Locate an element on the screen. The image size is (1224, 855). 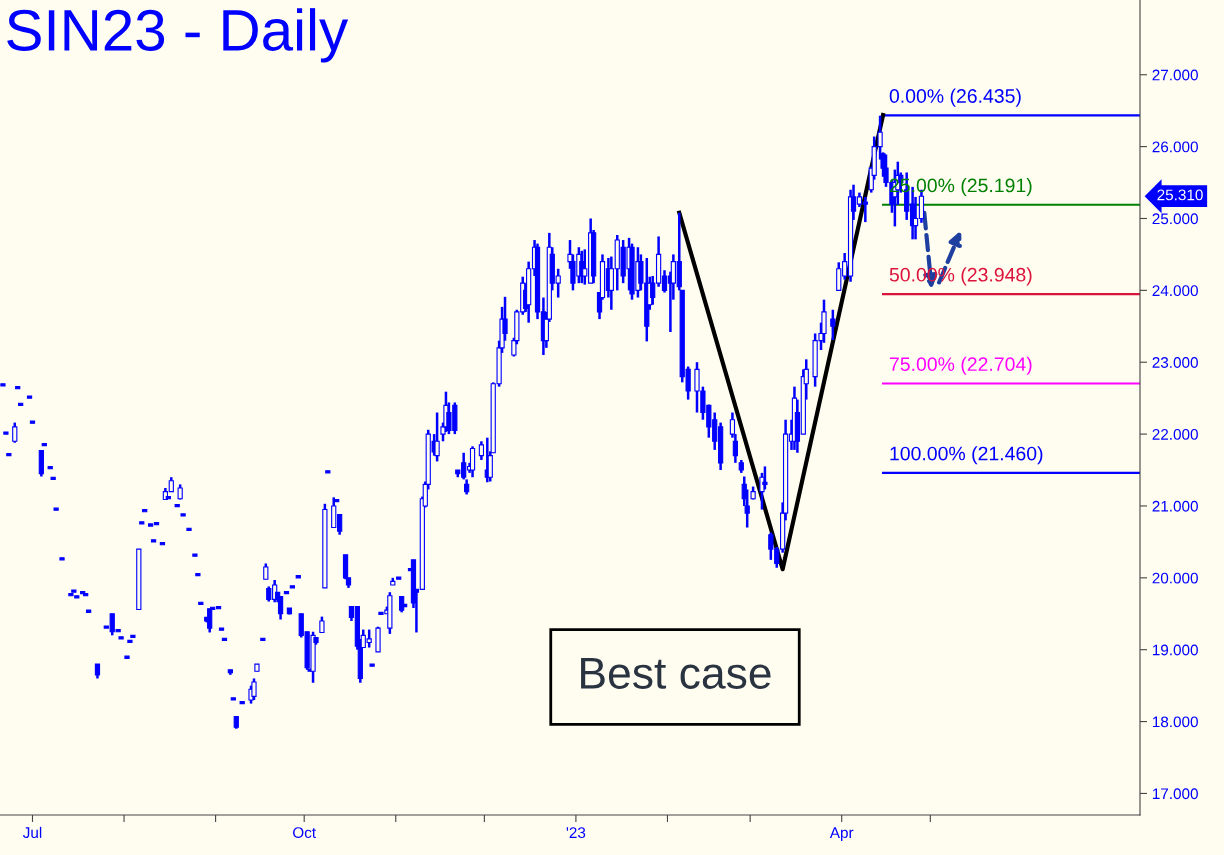
y-tick-label: 21.000 is located at coordinates (1175, 506).